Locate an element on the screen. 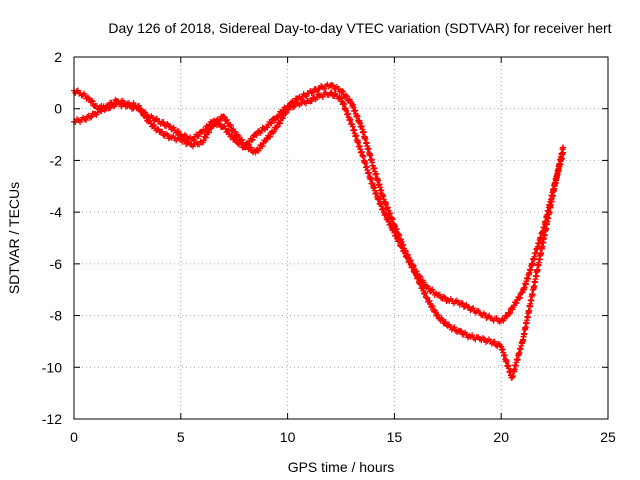 This screenshot has width=640, height=480. x-tick-label: 20 is located at coordinates (501, 437).